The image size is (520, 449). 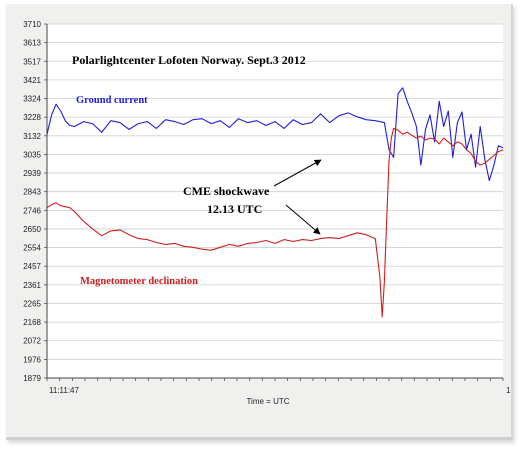 I want to click on y-tick-label: 3517, so click(x=32, y=61).